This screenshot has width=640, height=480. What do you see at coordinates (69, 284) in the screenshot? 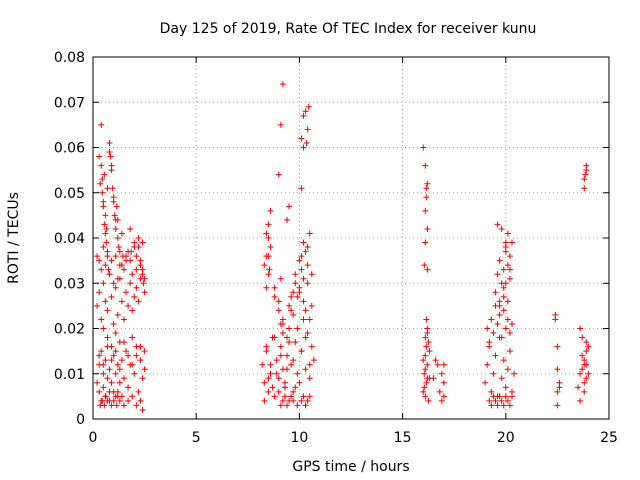
I see `y-tick-label: 0.03` at bounding box center [69, 284].